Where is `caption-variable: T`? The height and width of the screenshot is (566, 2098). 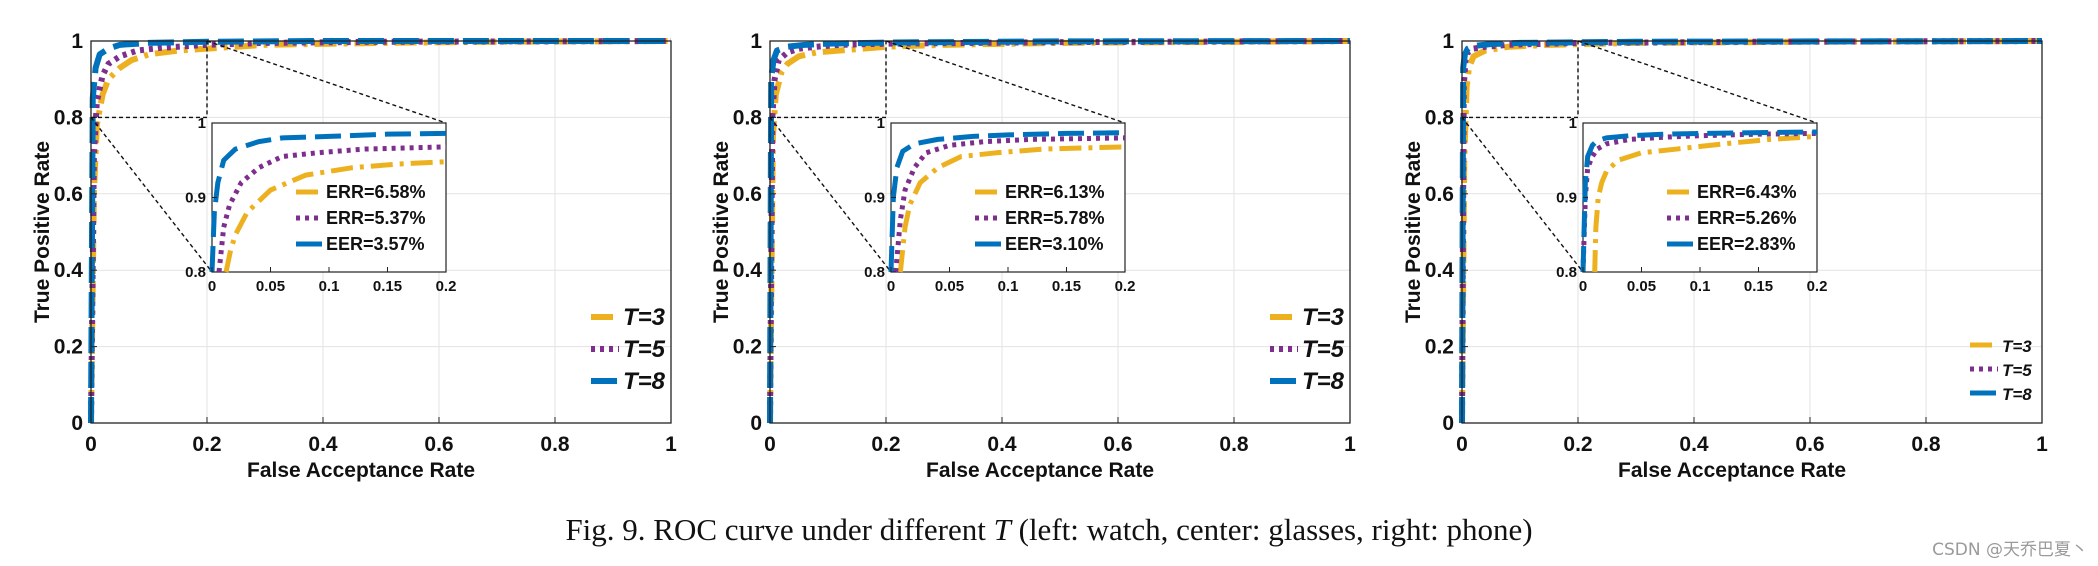
caption-variable: T is located at coordinates (1002, 529).